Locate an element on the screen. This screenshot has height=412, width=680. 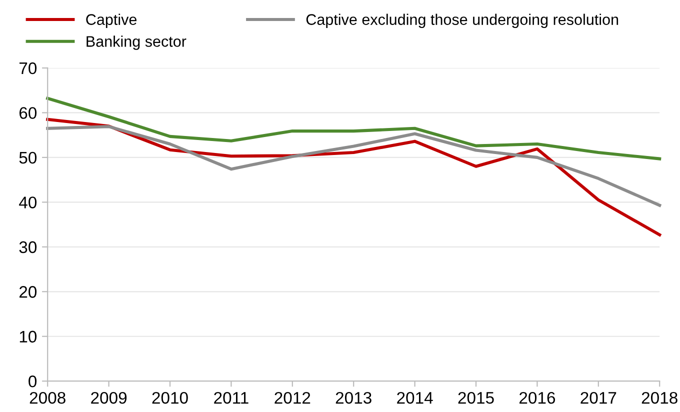
x-tick-label: 2017 is located at coordinates (598, 398).